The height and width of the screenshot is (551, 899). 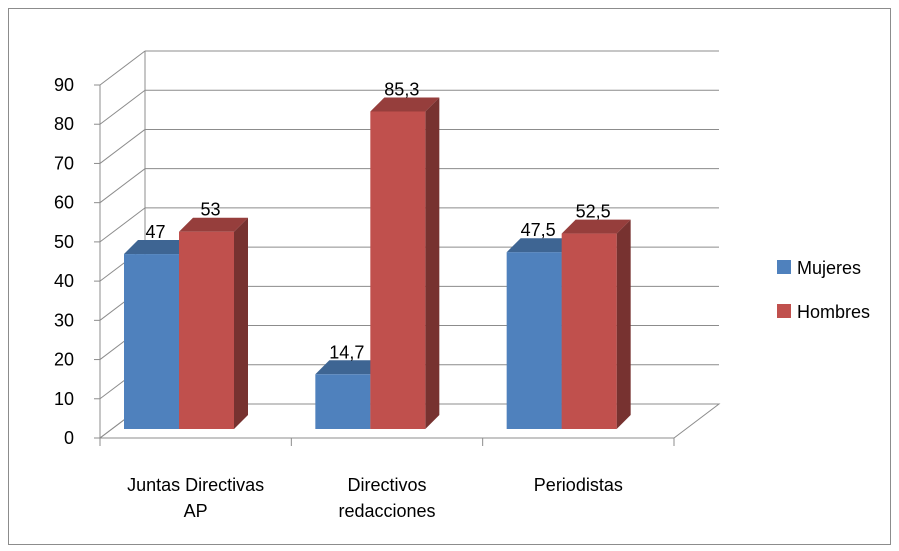 I want to click on x-category-label: redacciones, so click(x=386, y=511).